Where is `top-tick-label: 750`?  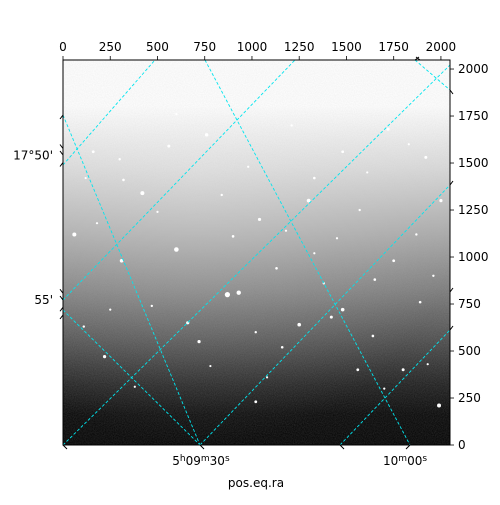
top-tick-label: 750 is located at coordinates (204, 47).